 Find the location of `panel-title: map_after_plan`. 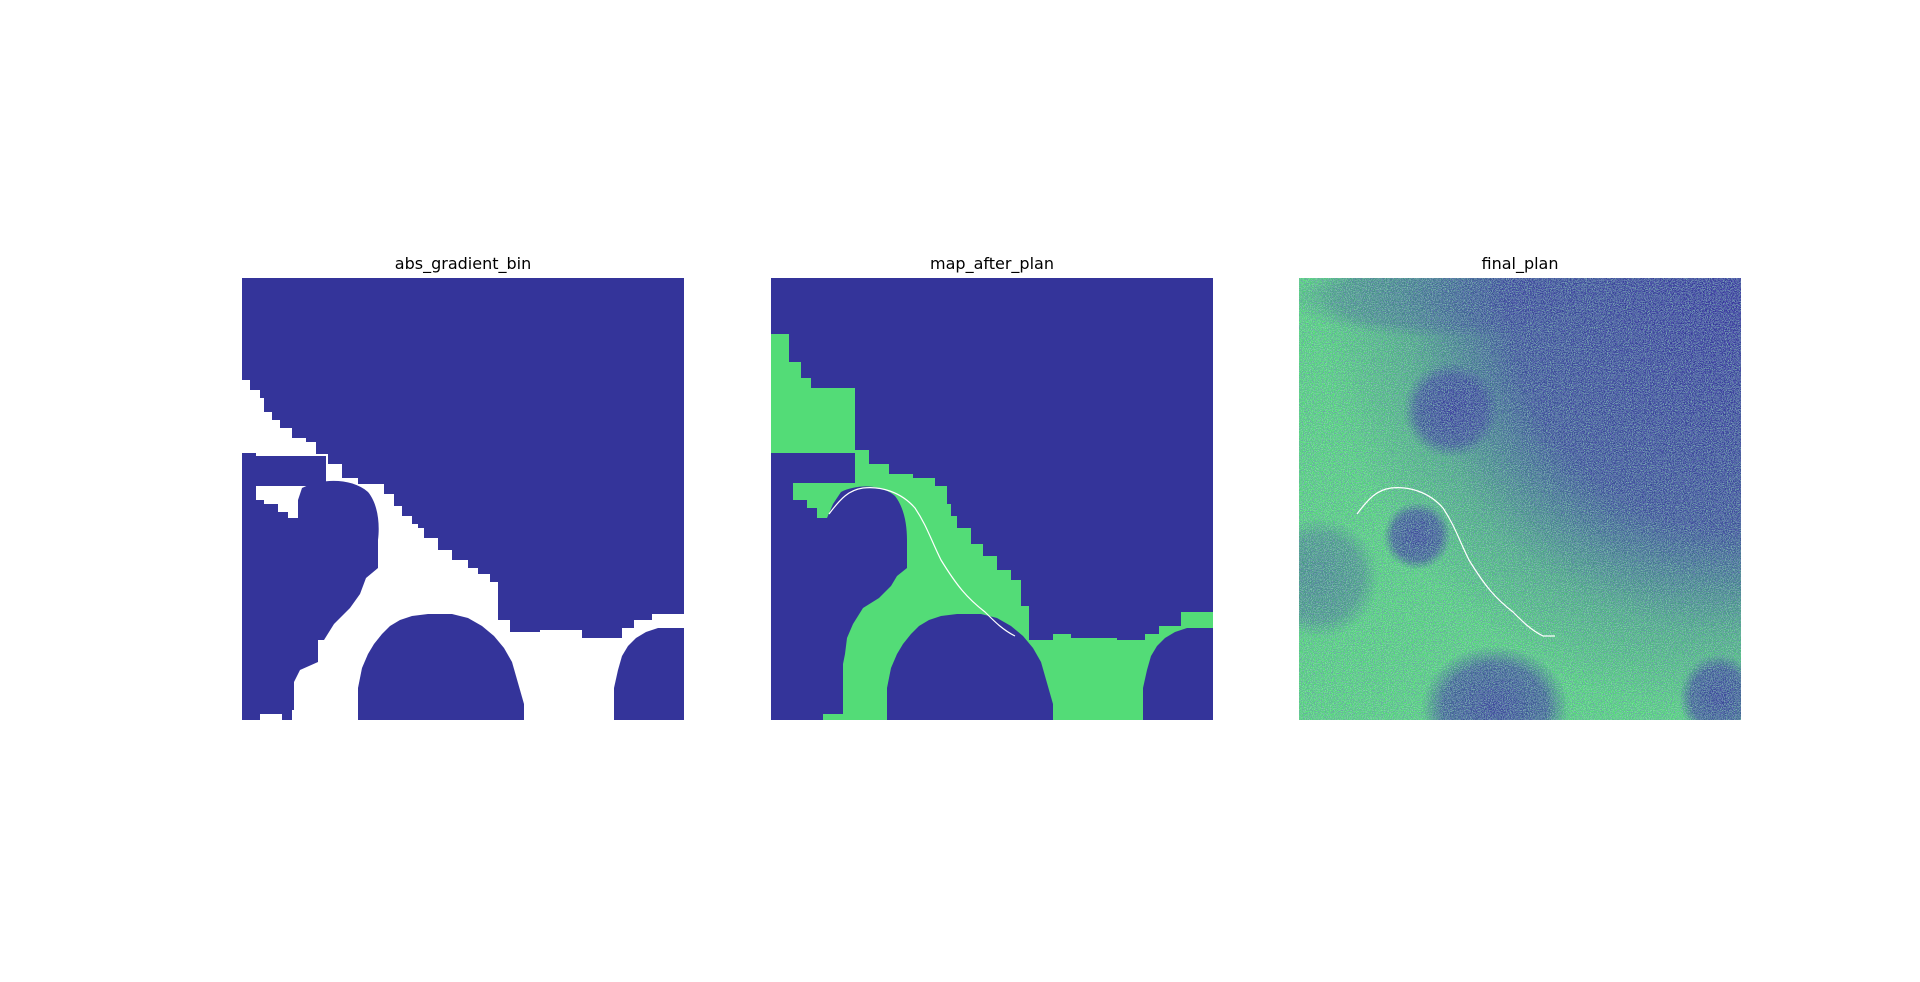

panel-title: map_after_plan is located at coordinates (992, 263).